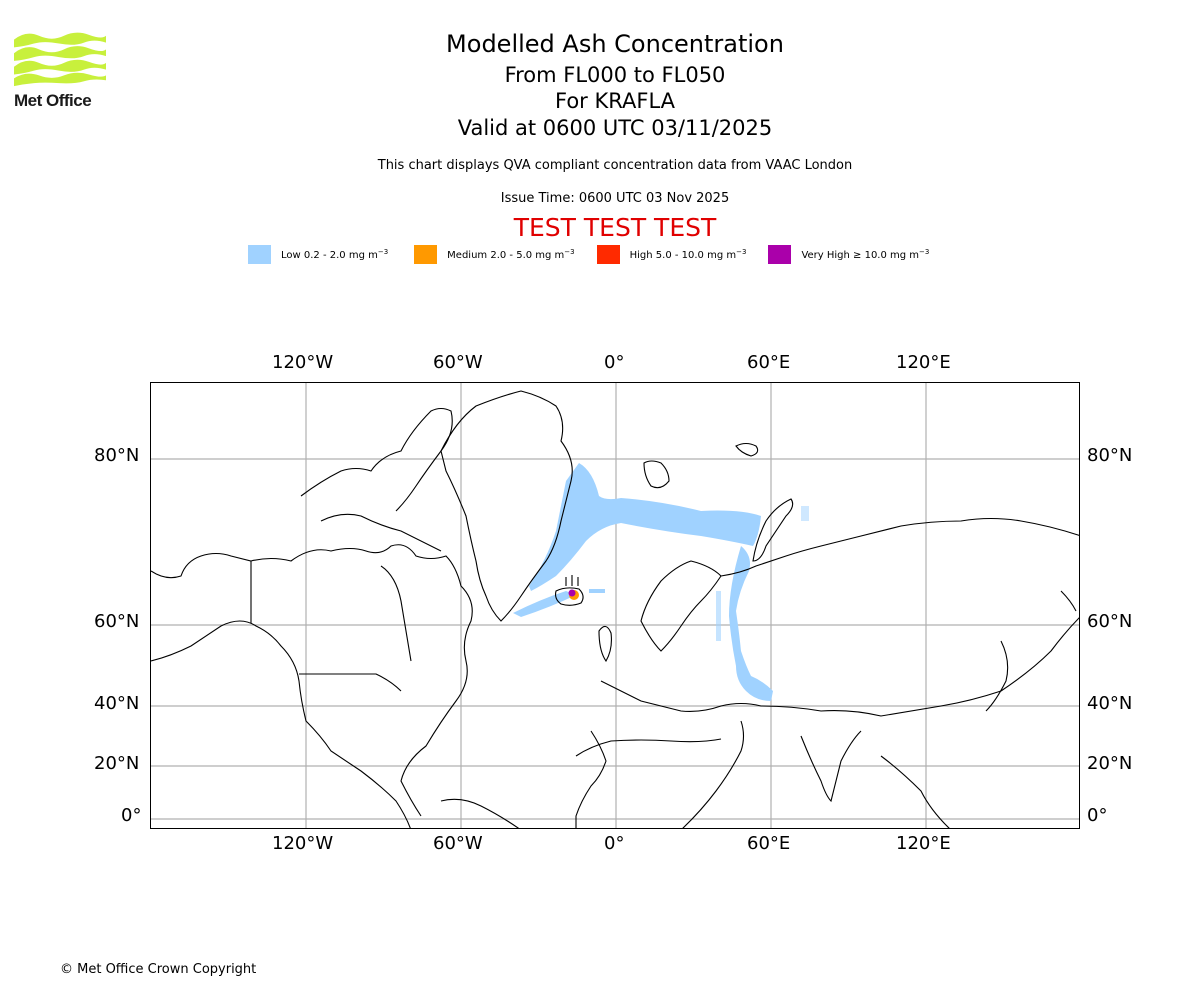  Describe the element at coordinates (458, 843) in the screenshot. I see `lon-label-bottom-60w: 60°W` at that location.